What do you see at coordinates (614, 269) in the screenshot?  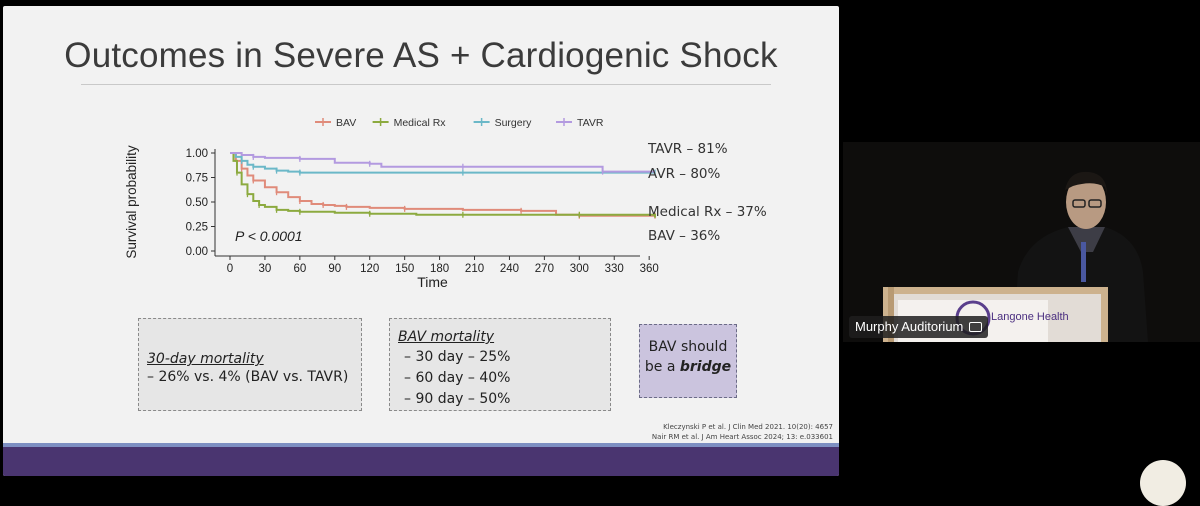 I see `x-tick-label: 330` at bounding box center [614, 269].